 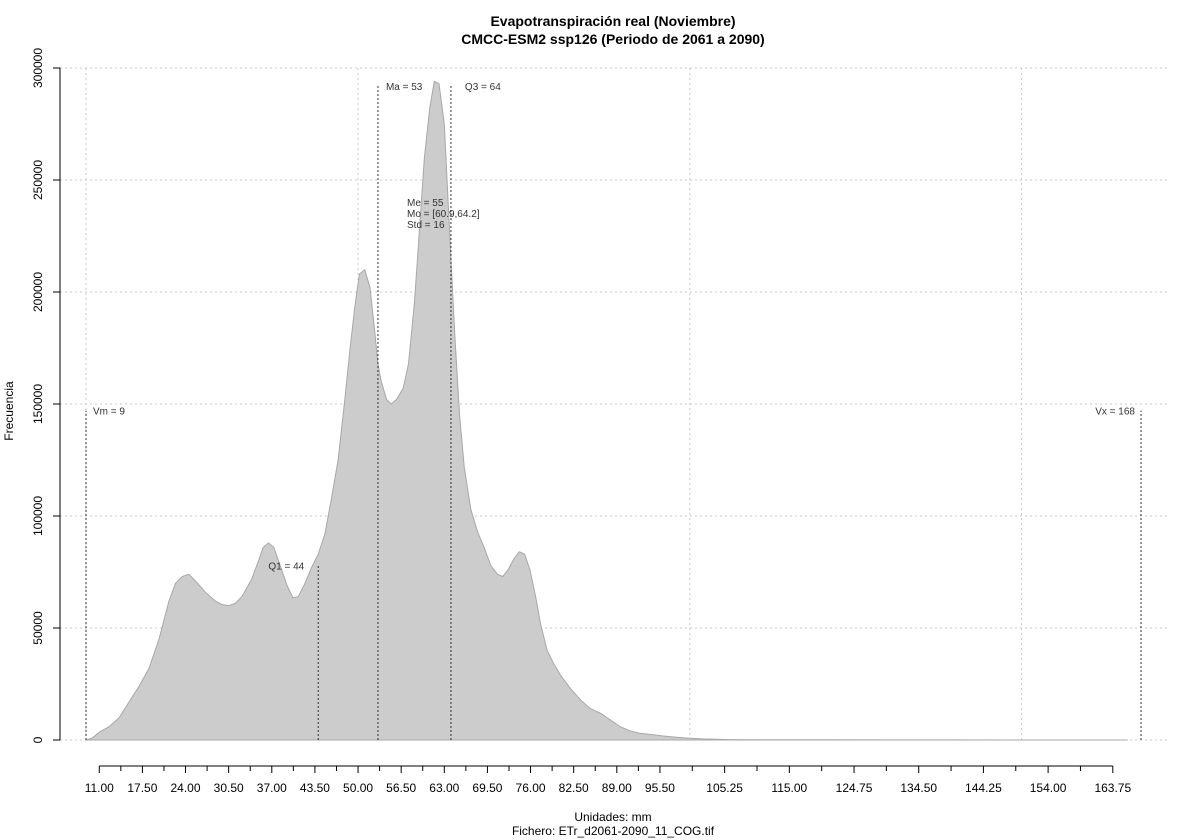 What do you see at coordinates (9, 411) in the screenshot?
I see `y-axis-label: Frecuencia` at bounding box center [9, 411].